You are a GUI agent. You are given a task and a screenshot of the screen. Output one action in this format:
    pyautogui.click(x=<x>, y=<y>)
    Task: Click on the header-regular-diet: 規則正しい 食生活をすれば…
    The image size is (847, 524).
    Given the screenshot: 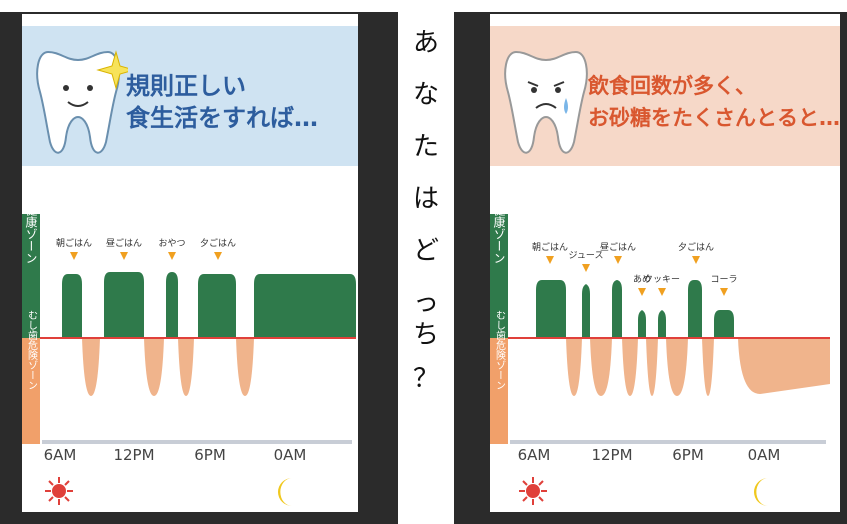 What is the action you would take?
    pyautogui.click(x=190, y=96)
    